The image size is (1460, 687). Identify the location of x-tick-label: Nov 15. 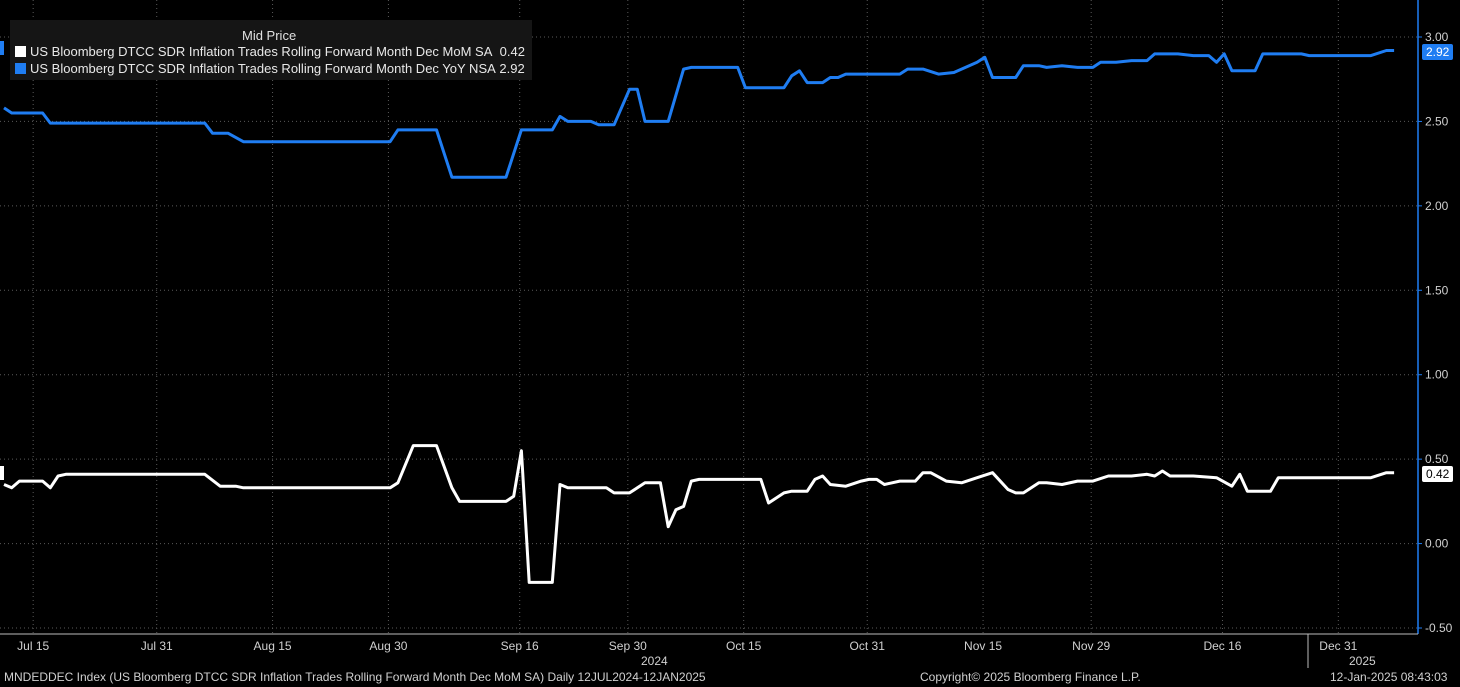
(983, 646).